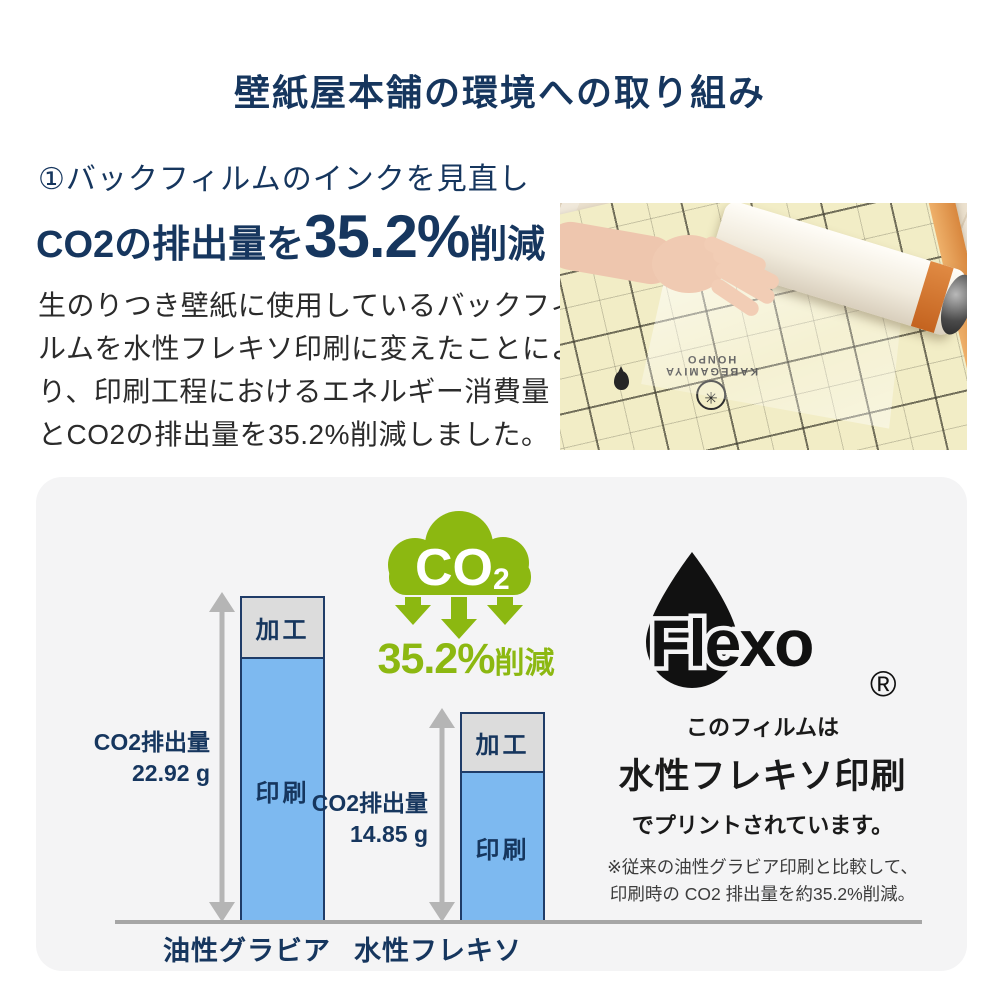  What do you see at coordinates (499, 92) in the screenshot?
I see `page-title: 壁紙屋本舗の環境への取り組み` at bounding box center [499, 92].